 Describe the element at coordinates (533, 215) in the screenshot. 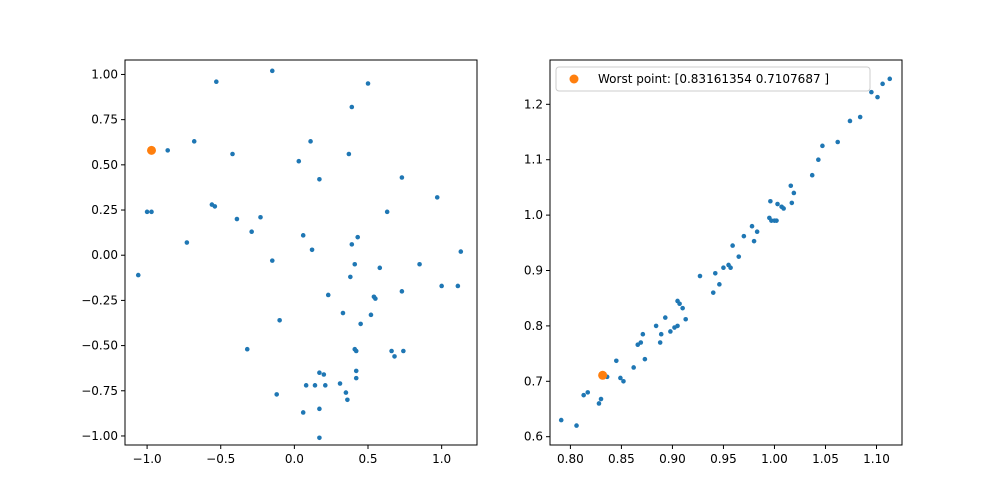

I see `y-tick-label: 1.0` at that location.